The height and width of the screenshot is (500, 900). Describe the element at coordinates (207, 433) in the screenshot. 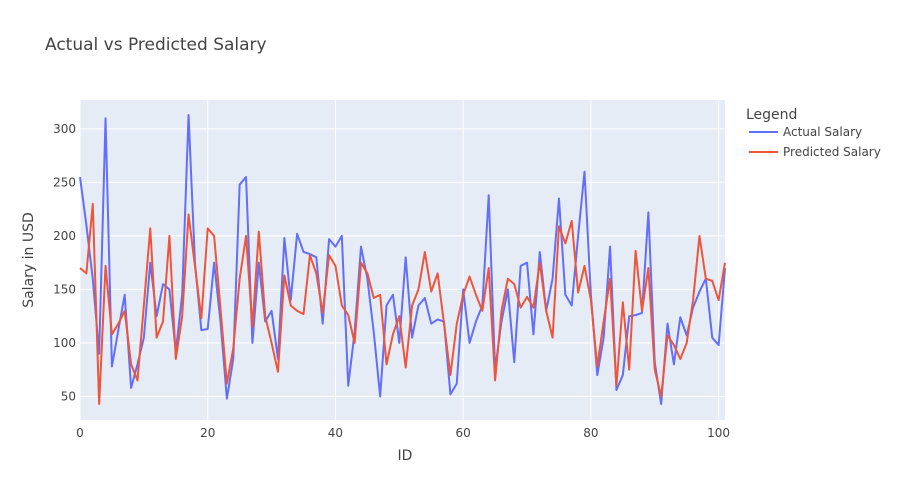

I see `x-tick-label: 20` at that location.